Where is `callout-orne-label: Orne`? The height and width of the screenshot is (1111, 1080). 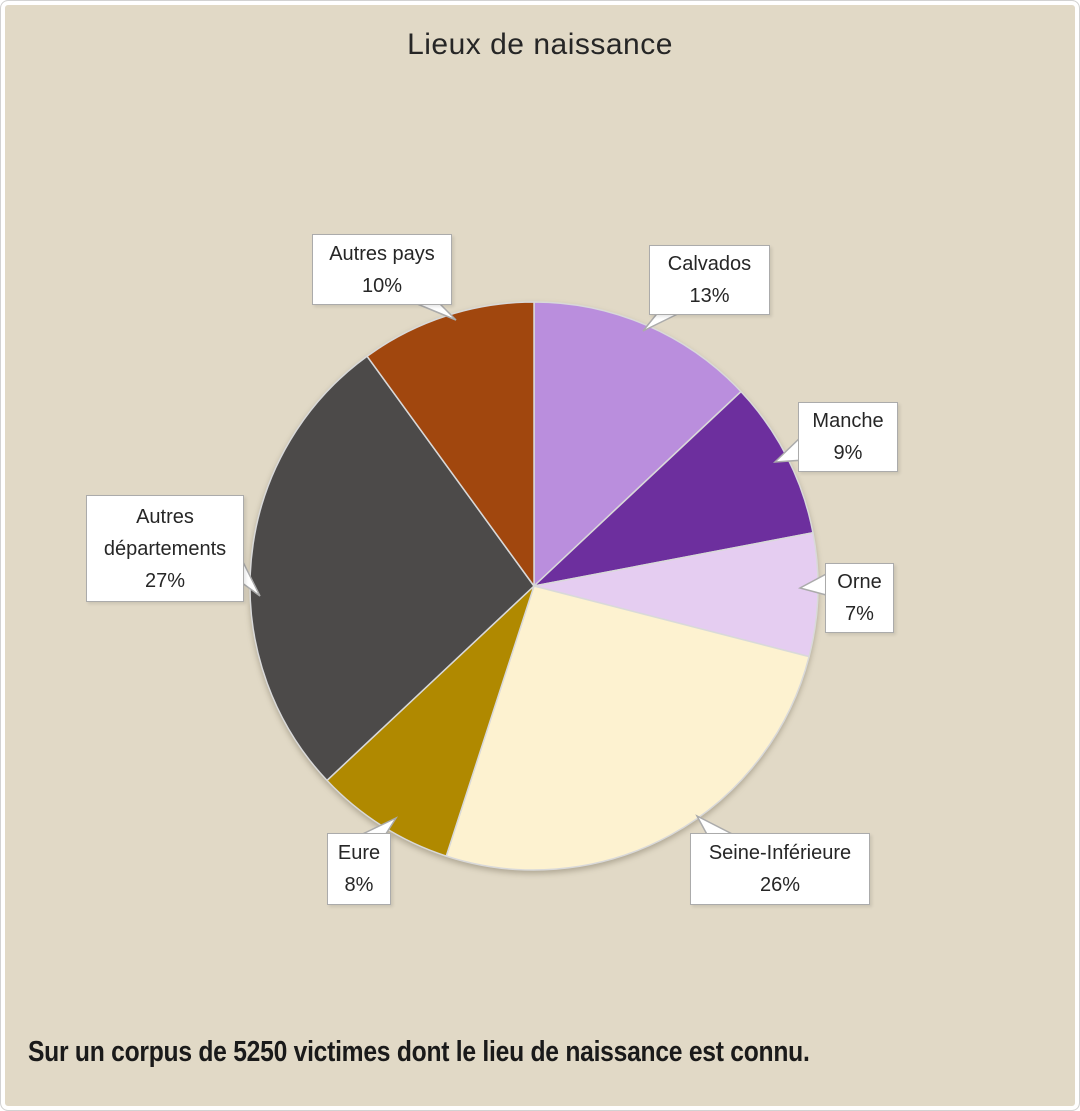
callout-orne-label: Orne is located at coordinates (859, 582).